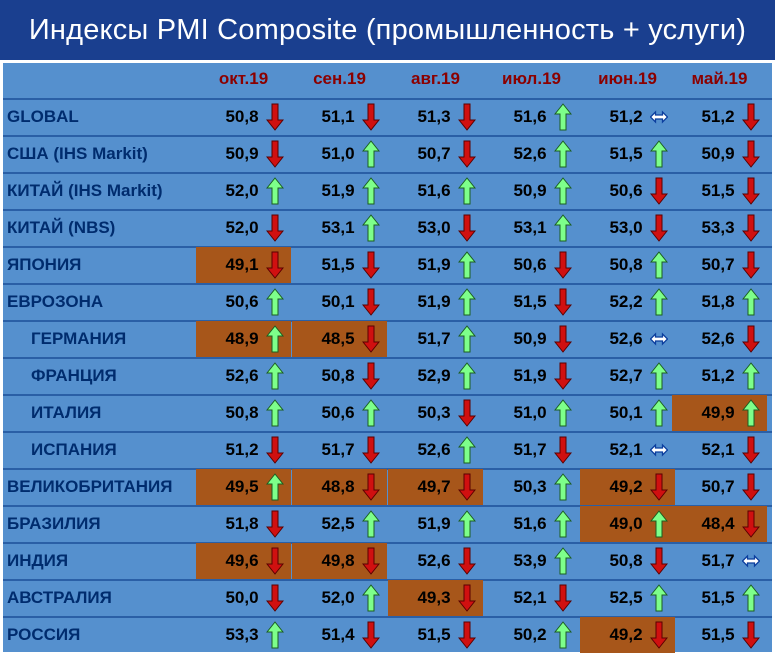 Image resolution: width=775 pixels, height=655 pixels. I want to click on table-row: ИСПАНИЯ 51,2 51,7 52,6 51,7 52,1 52,1, so click(387, 450).